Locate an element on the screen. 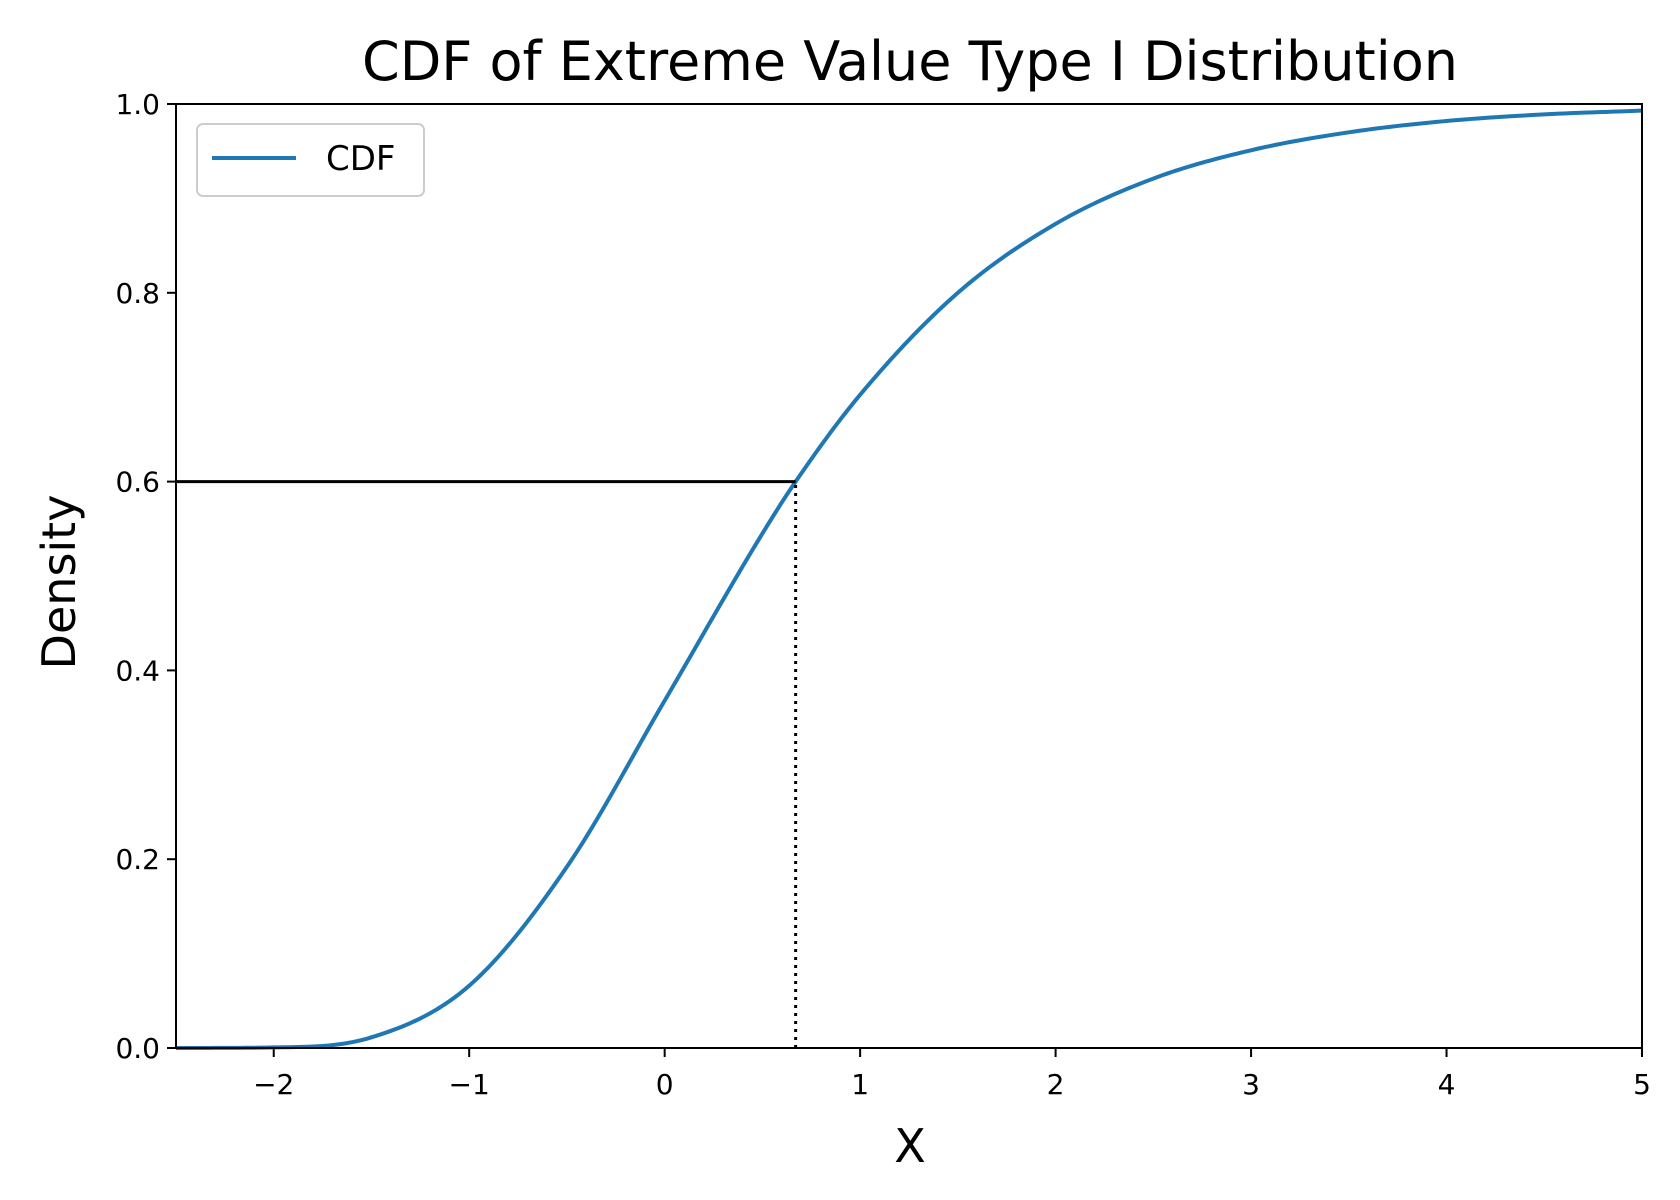 This screenshot has height=1200, width=1680. legend: CDF is located at coordinates (310, 160).